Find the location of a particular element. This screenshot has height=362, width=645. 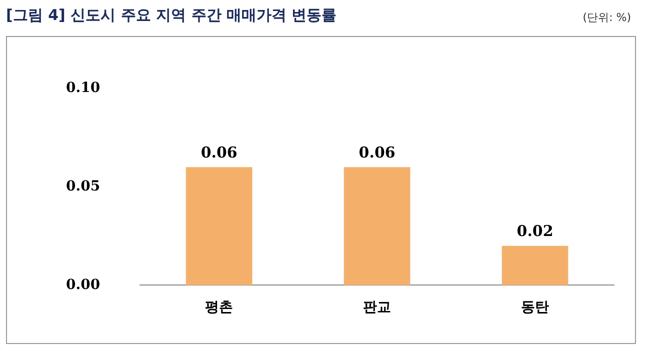

x-tick-label: 판교 is located at coordinates (377, 306).